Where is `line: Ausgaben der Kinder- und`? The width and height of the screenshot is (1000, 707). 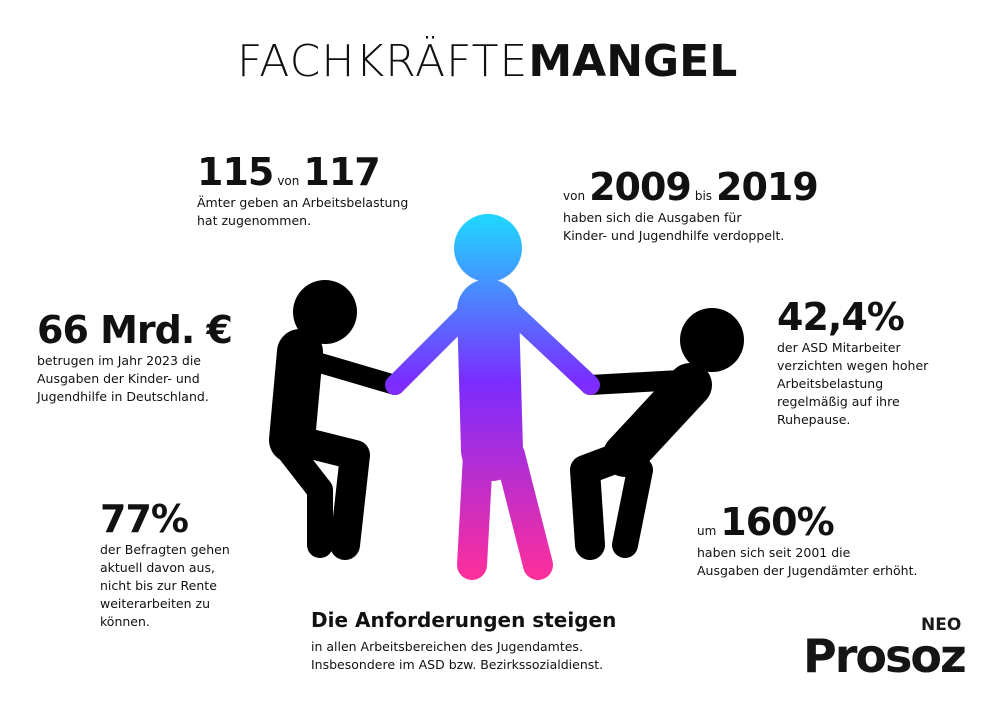
line: Ausgaben der Kinder- und is located at coordinates (118, 378).